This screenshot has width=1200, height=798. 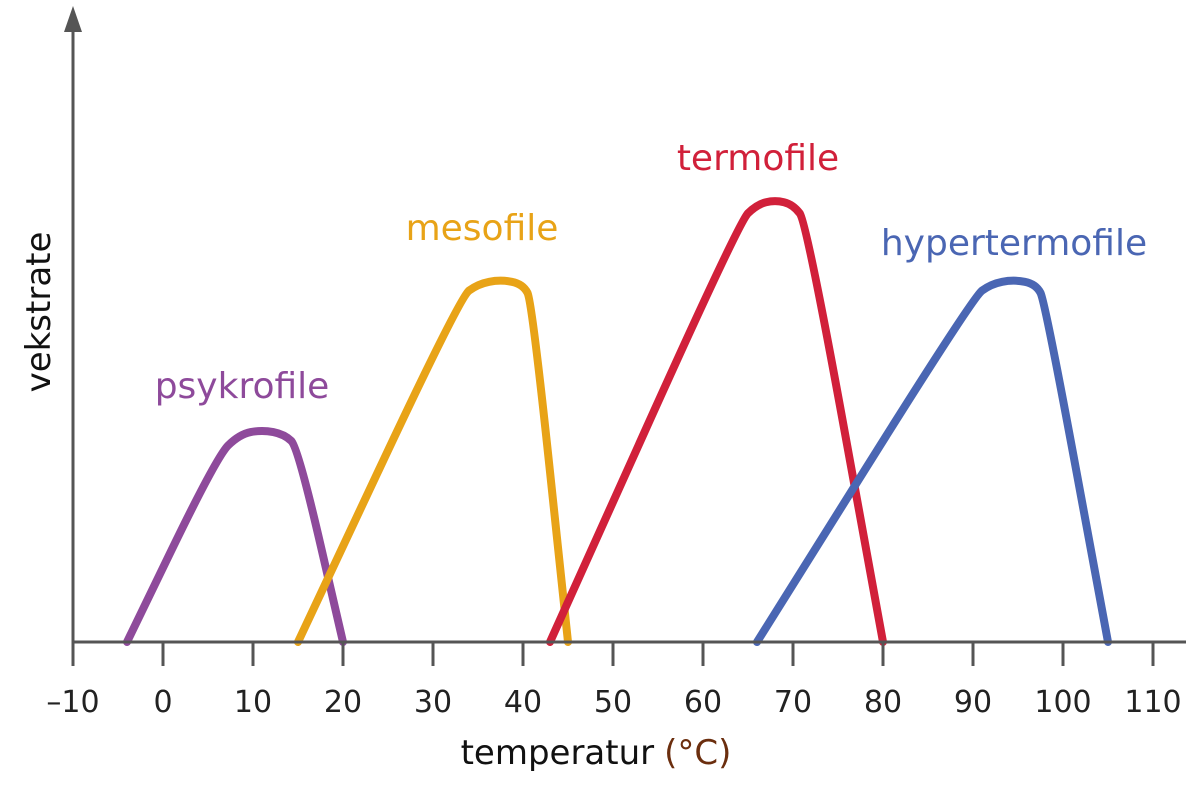 What do you see at coordinates (235, 536) in the screenshot?
I see `series-line-psykrofile` at bounding box center [235, 536].